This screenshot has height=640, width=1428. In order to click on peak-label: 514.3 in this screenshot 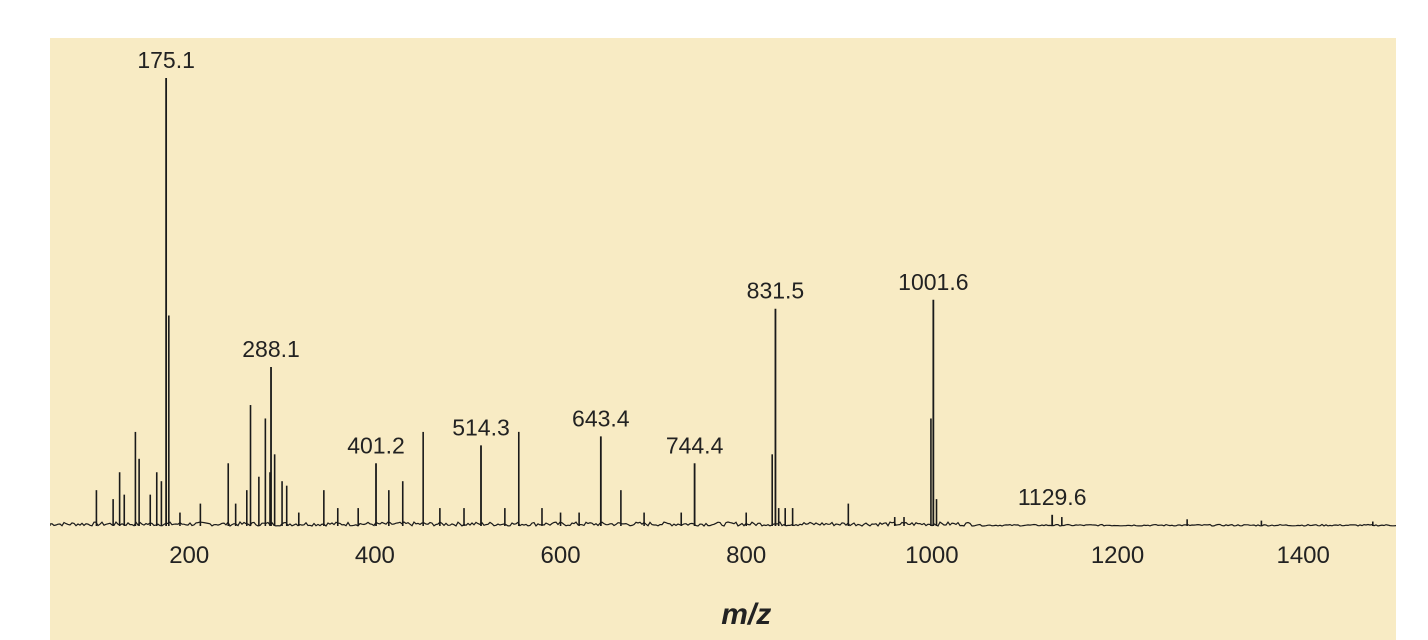, I will do `click(481, 427)`.